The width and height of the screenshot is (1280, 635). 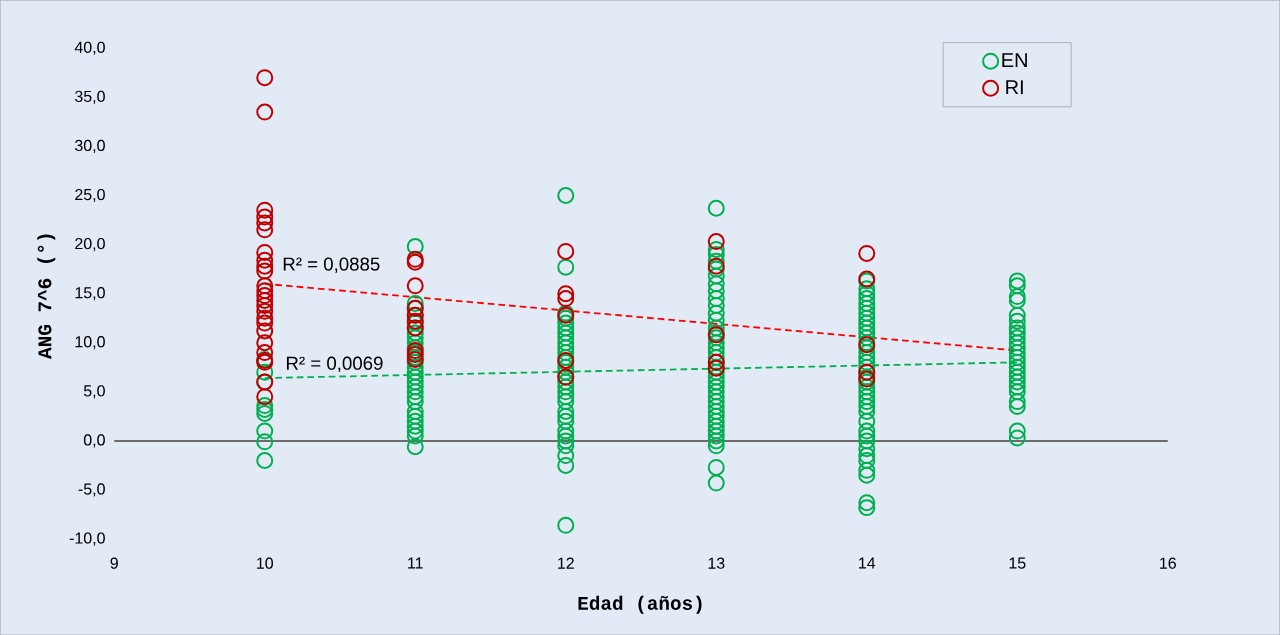 I want to click on x-tick-label: 10, so click(x=265, y=563).